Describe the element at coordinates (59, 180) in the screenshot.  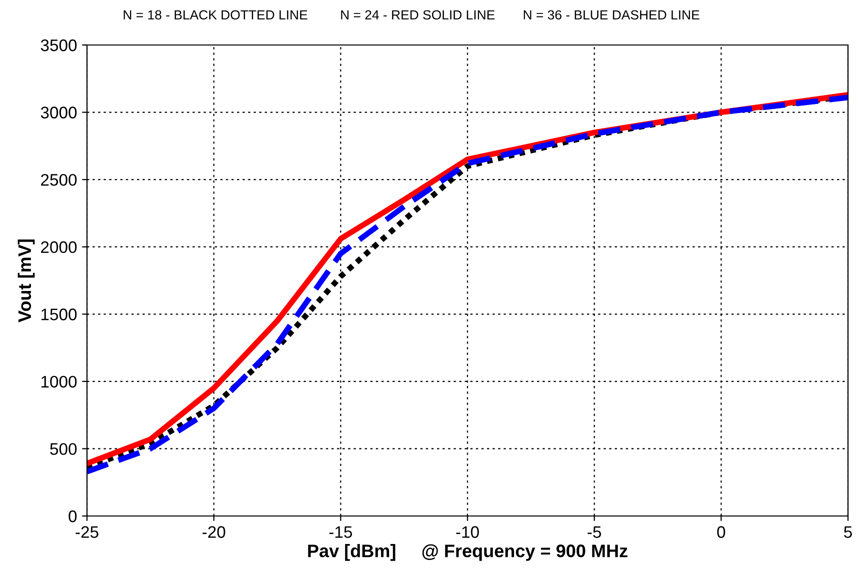
I see `y-tick-label: 2500` at that location.